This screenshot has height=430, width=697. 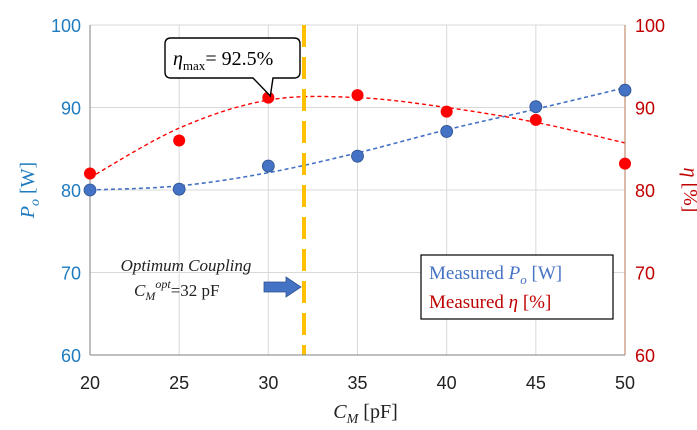 What do you see at coordinates (536, 383) in the screenshot?
I see `x-tick-label: 45` at bounding box center [536, 383].